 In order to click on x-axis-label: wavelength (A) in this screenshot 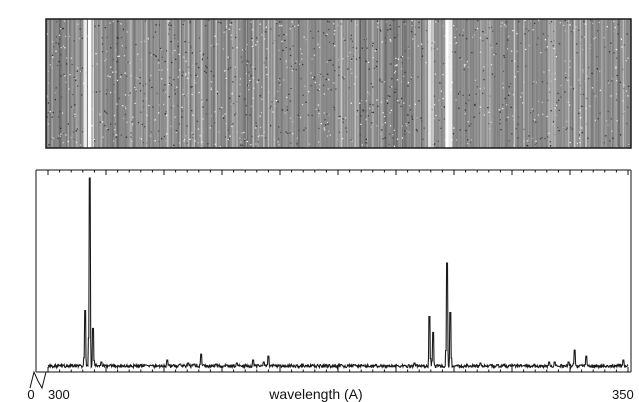, I will do `click(315, 394)`.